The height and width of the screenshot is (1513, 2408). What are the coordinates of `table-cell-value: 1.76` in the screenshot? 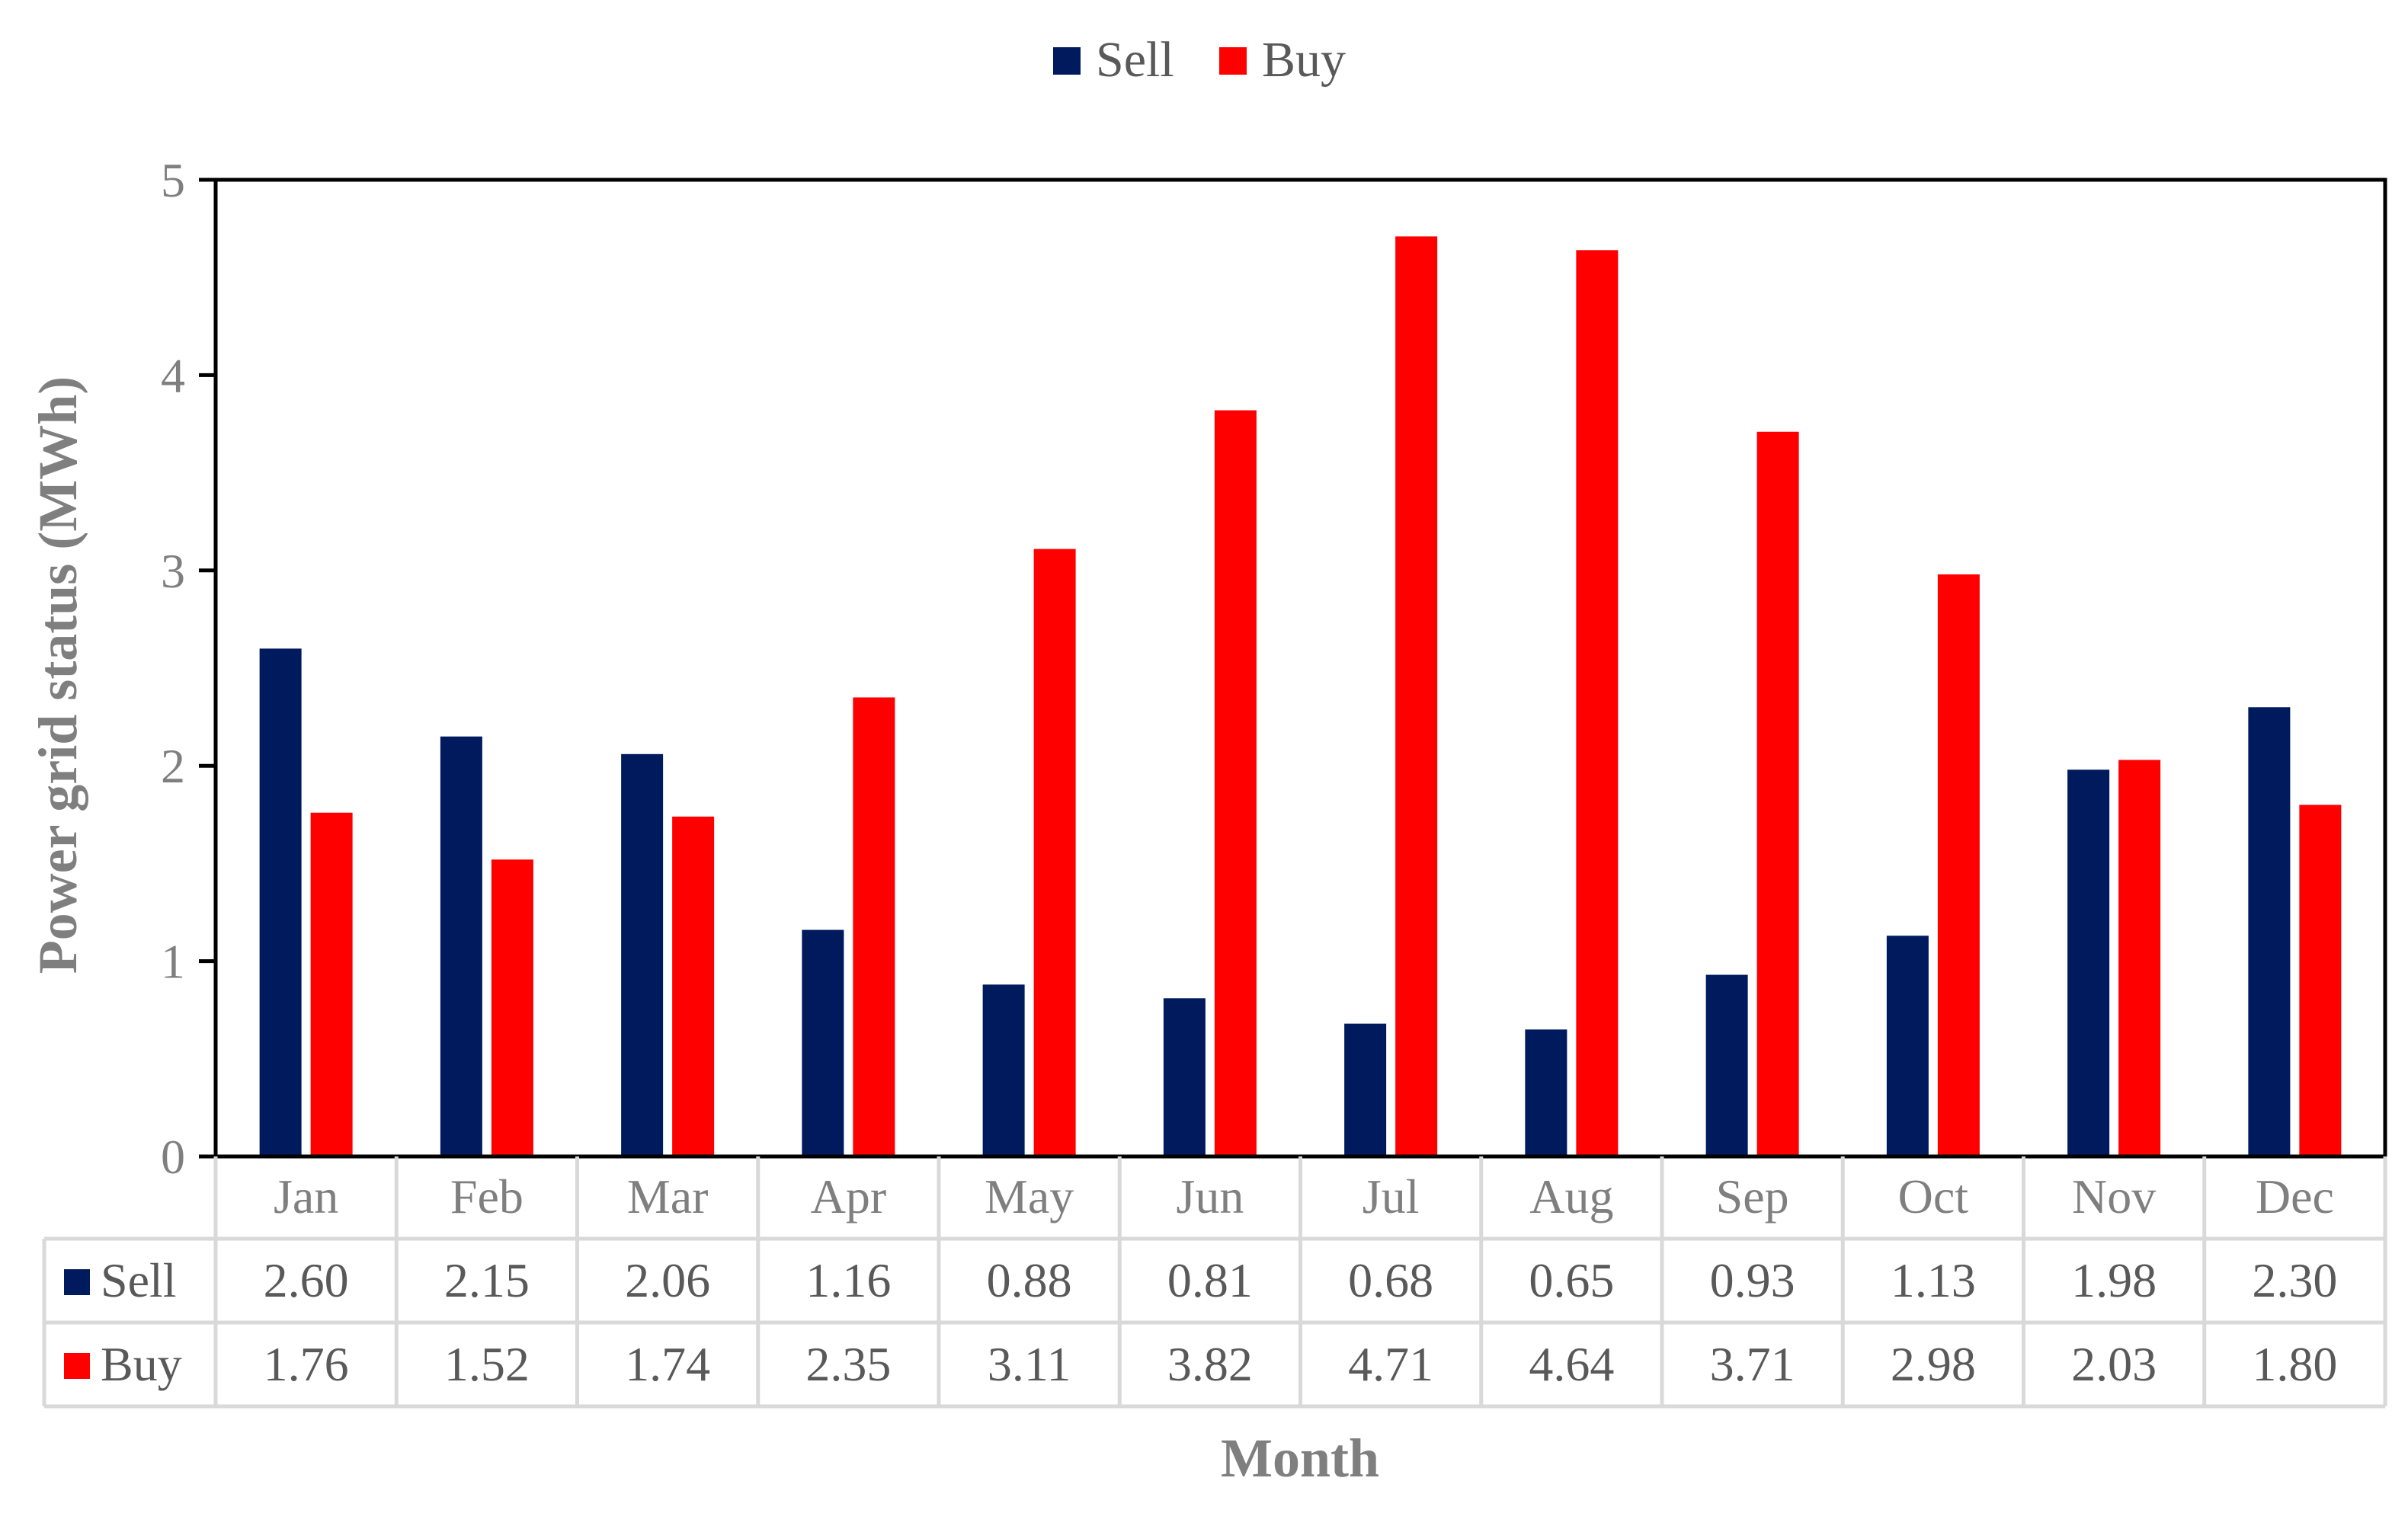 It's located at (306, 1364).